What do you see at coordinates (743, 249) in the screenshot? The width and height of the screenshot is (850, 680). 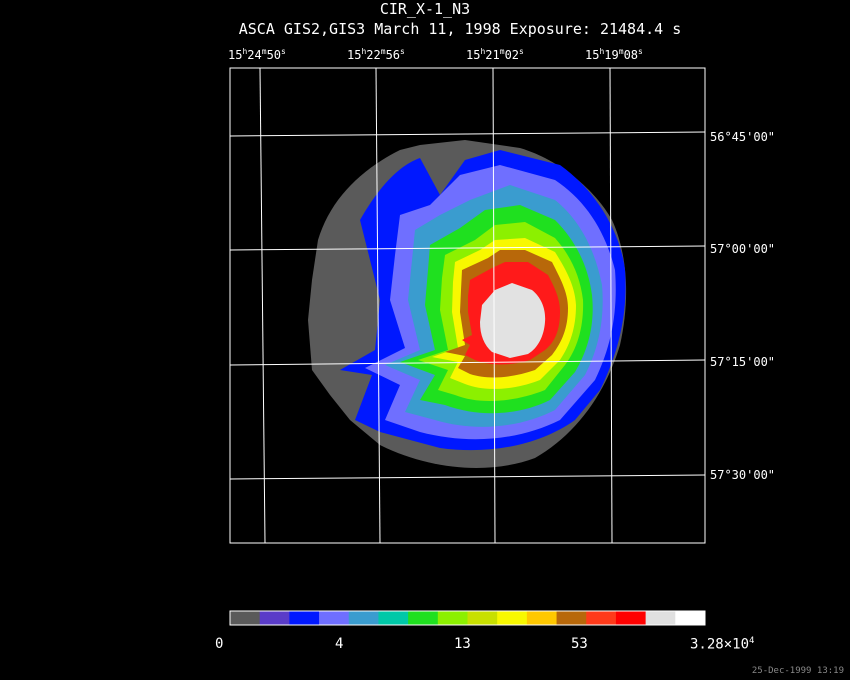 I see `dec-tick-label: 57°00'00"` at bounding box center [743, 249].